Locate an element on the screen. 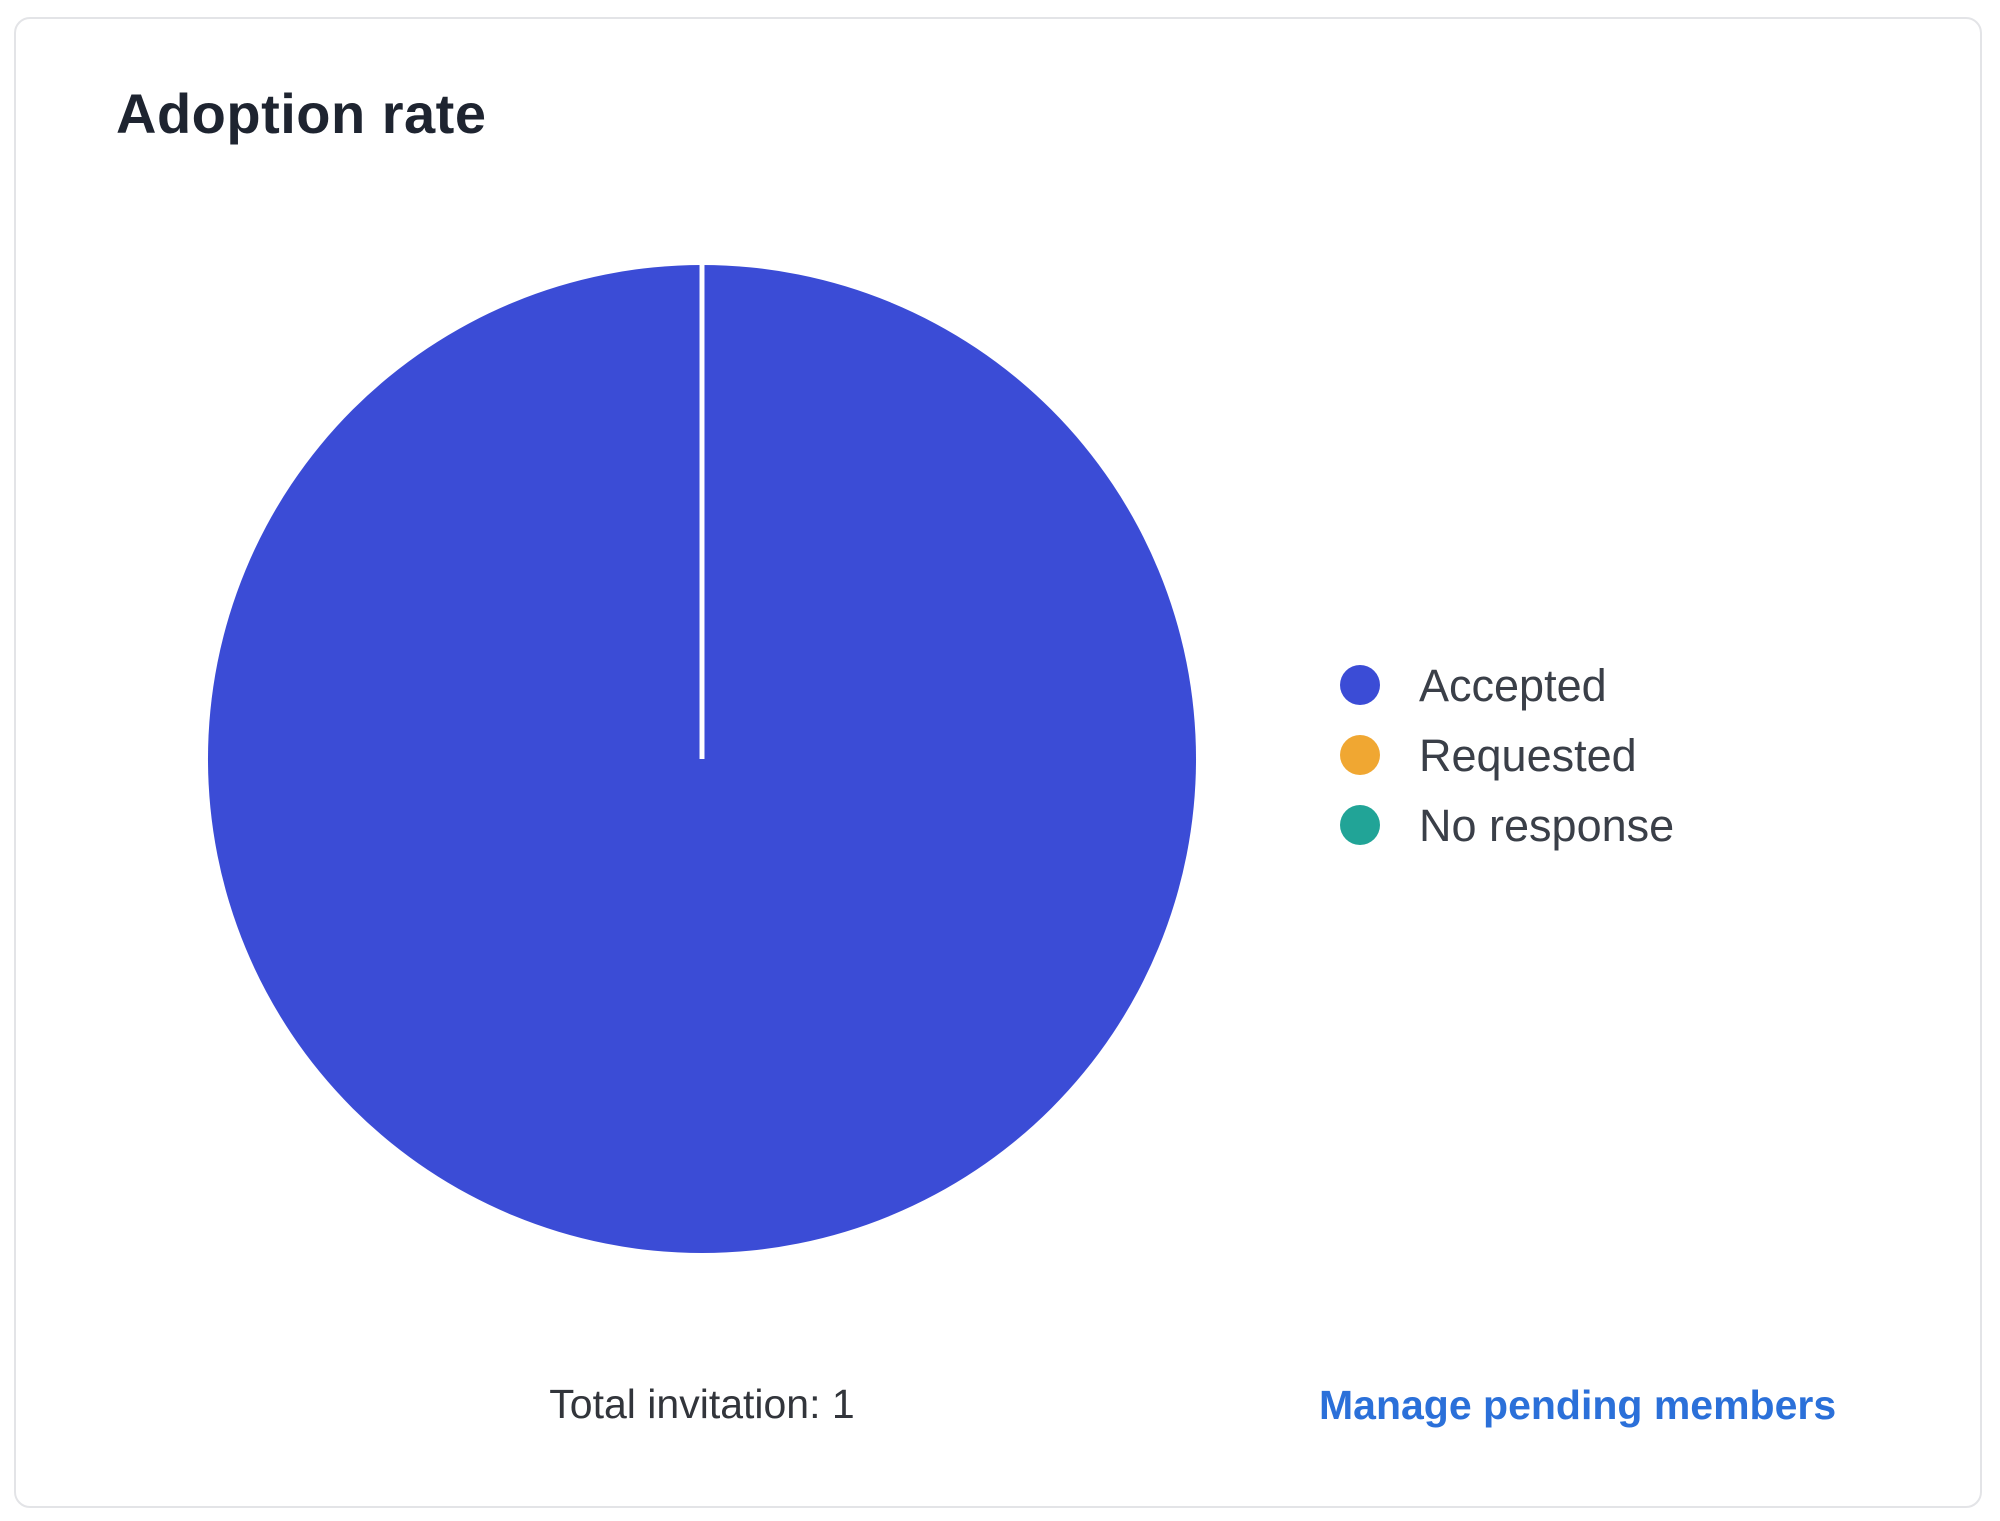 Image resolution: width=2000 pixels, height=1521 pixels. manage-pending-members-link: Manage pending members is located at coordinates (1578, 1405).